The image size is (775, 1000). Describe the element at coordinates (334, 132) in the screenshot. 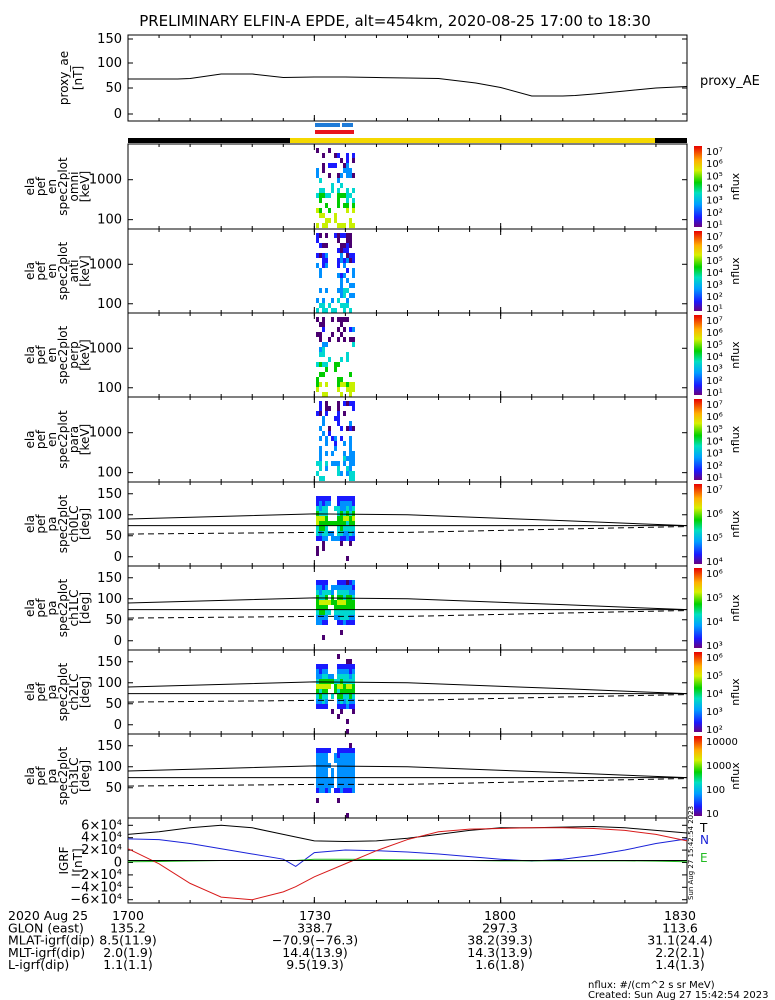

I see `science-zone-red` at that location.